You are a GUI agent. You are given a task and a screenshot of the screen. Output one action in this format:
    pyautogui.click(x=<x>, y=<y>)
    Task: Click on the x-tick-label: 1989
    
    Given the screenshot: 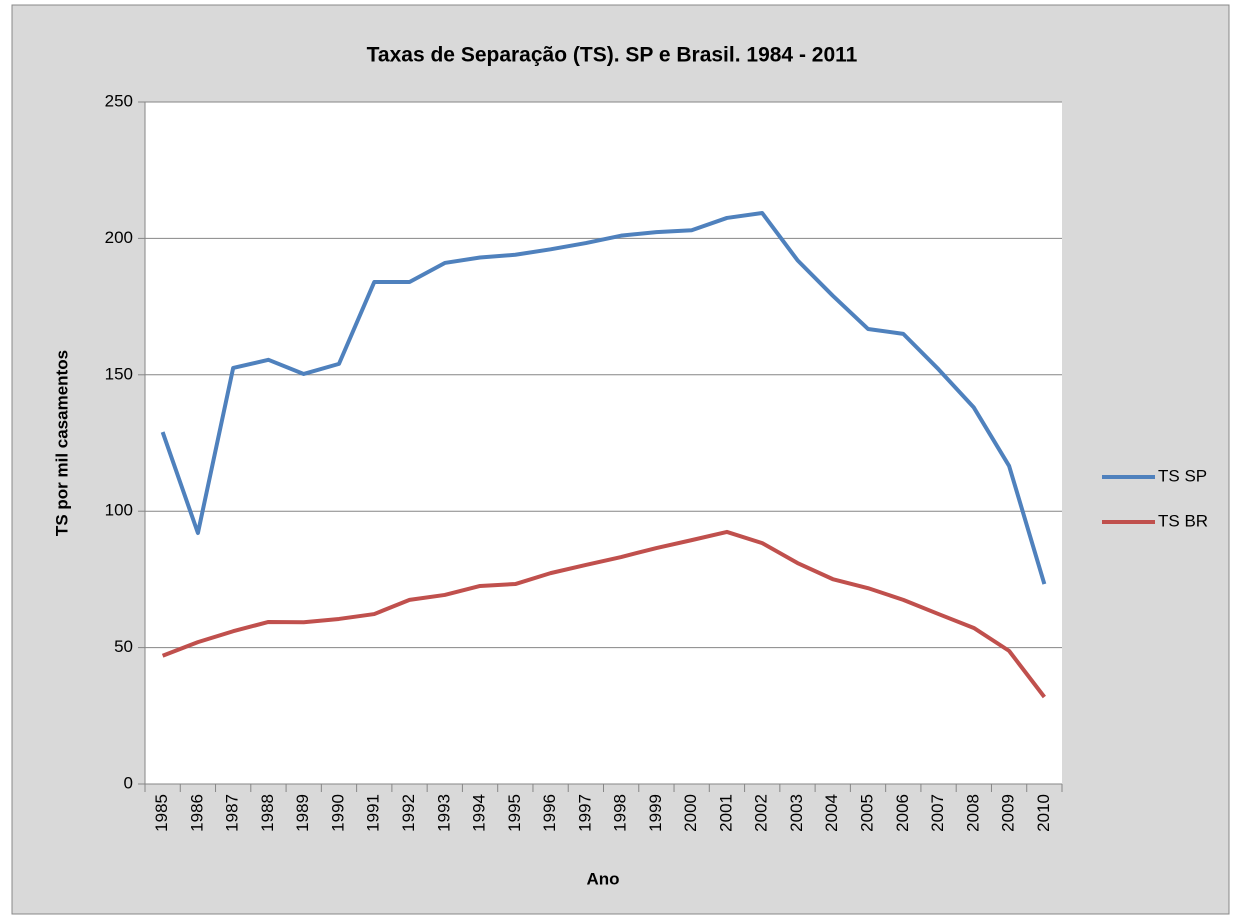 What is the action you would take?
    pyautogui.click(x=302, y=813)
    